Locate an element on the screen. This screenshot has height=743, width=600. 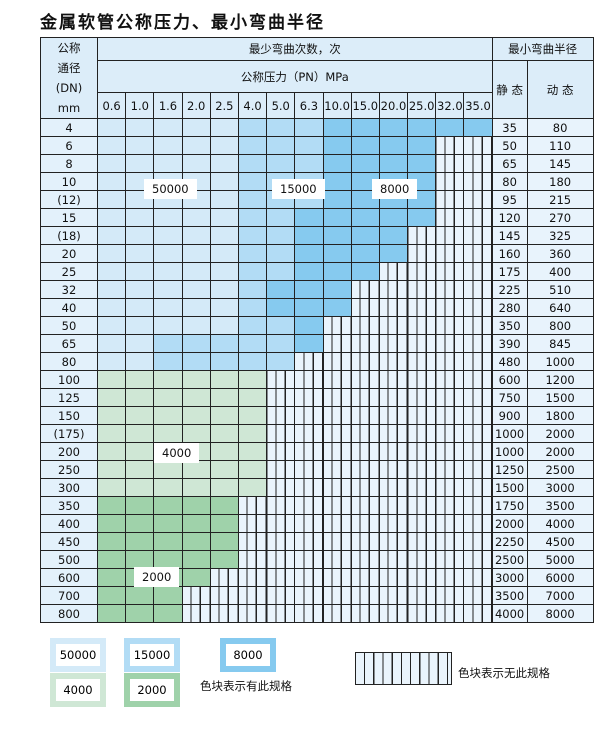
dn-header-line: mm is located at coordinates (69, 108).